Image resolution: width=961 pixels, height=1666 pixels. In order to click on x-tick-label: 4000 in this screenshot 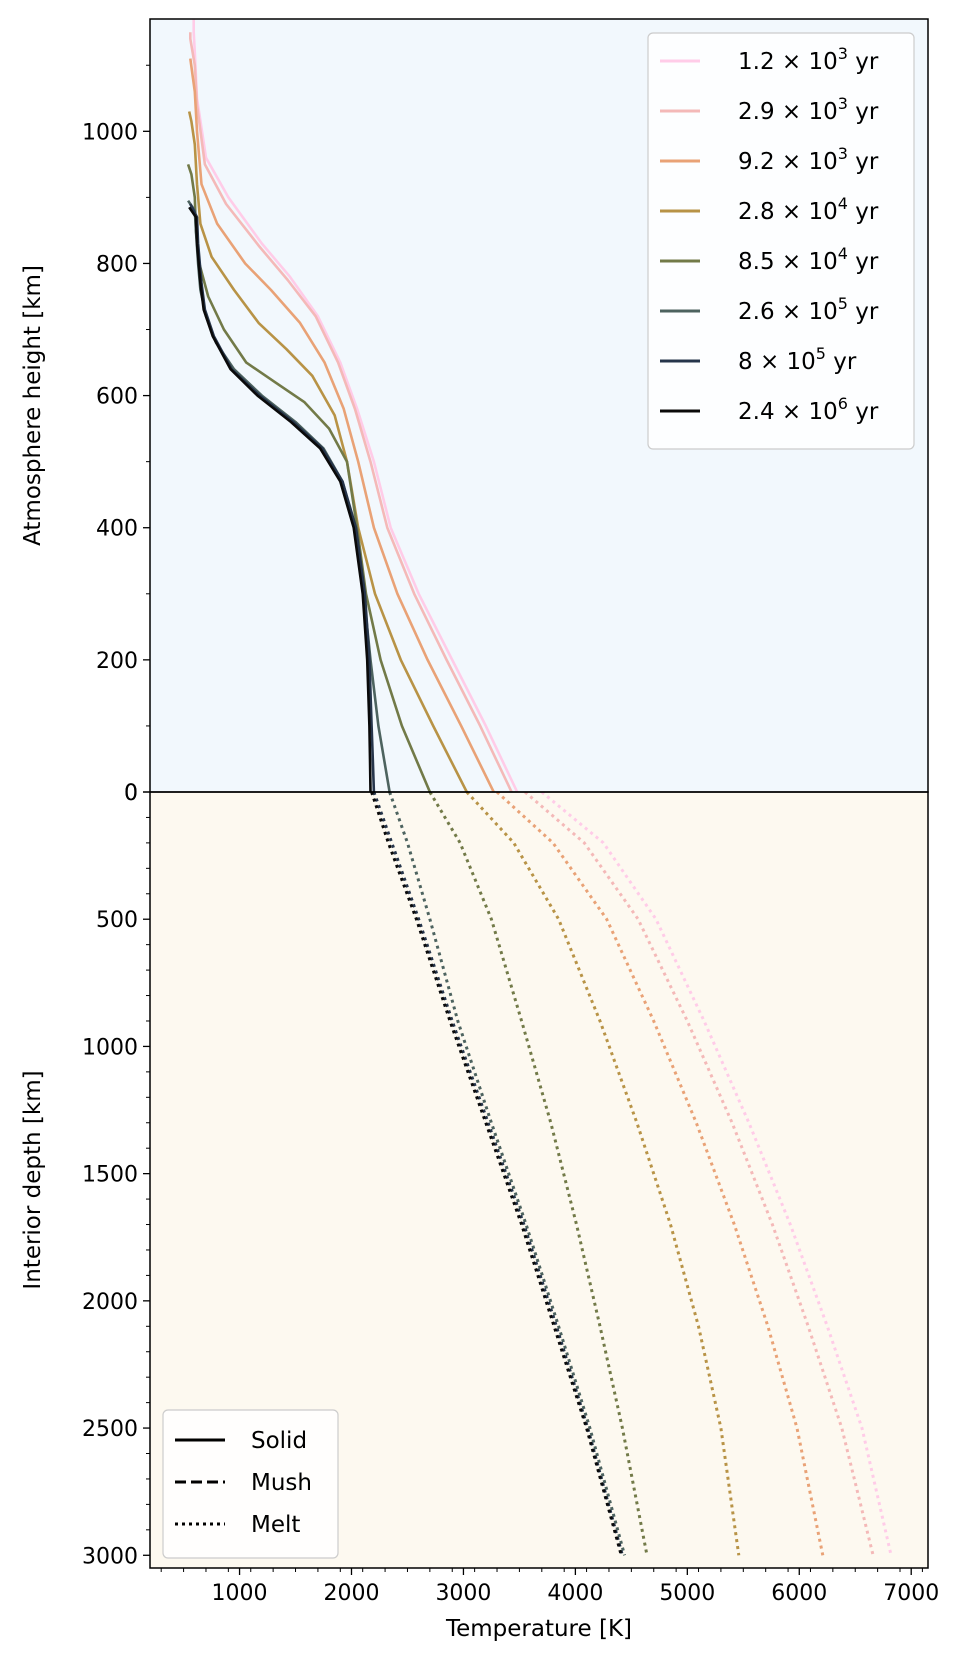, I will do `click(575, 1593)`.